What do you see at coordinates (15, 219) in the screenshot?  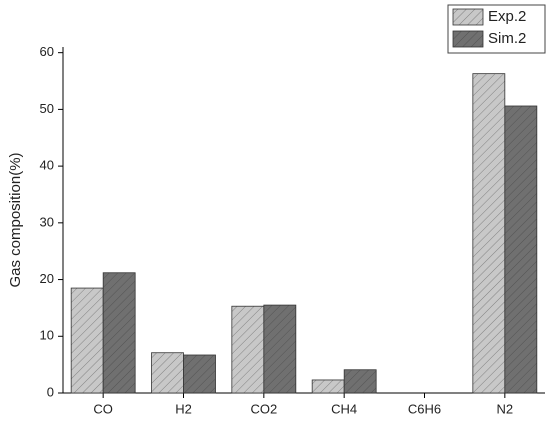 I see `y-axis-label: Gas composition(%)` at bounding box center [15, 219].